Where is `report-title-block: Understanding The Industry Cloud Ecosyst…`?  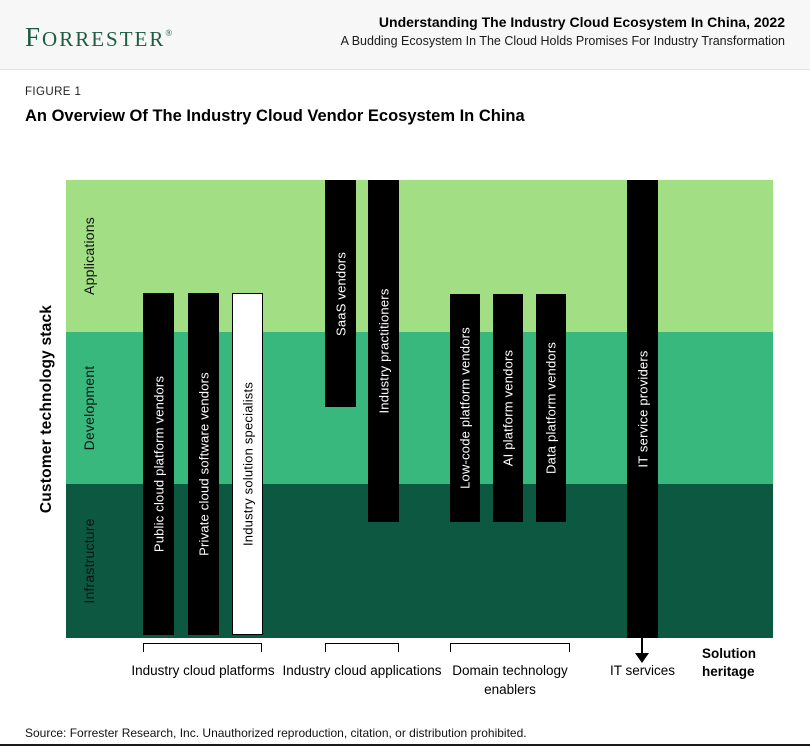 report-title-block: Understanding The Industry Cloud Ecosyst… is located at coordinates (563, 31).